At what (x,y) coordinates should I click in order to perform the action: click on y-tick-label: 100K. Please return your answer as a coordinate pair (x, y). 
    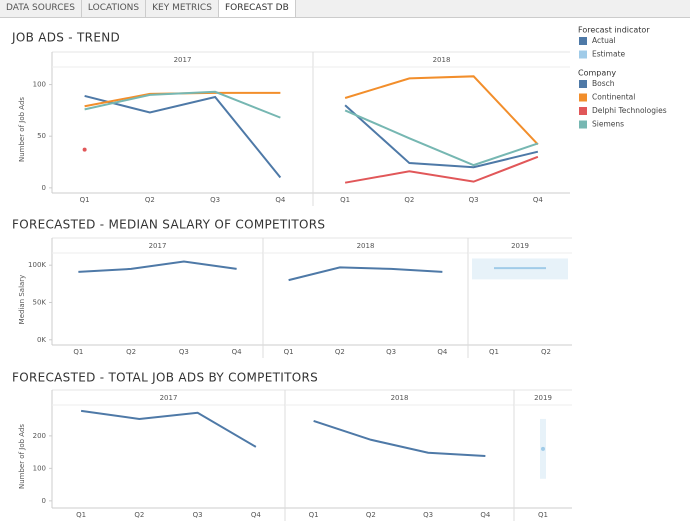
    Looking at the image, I should click on (37, 265).